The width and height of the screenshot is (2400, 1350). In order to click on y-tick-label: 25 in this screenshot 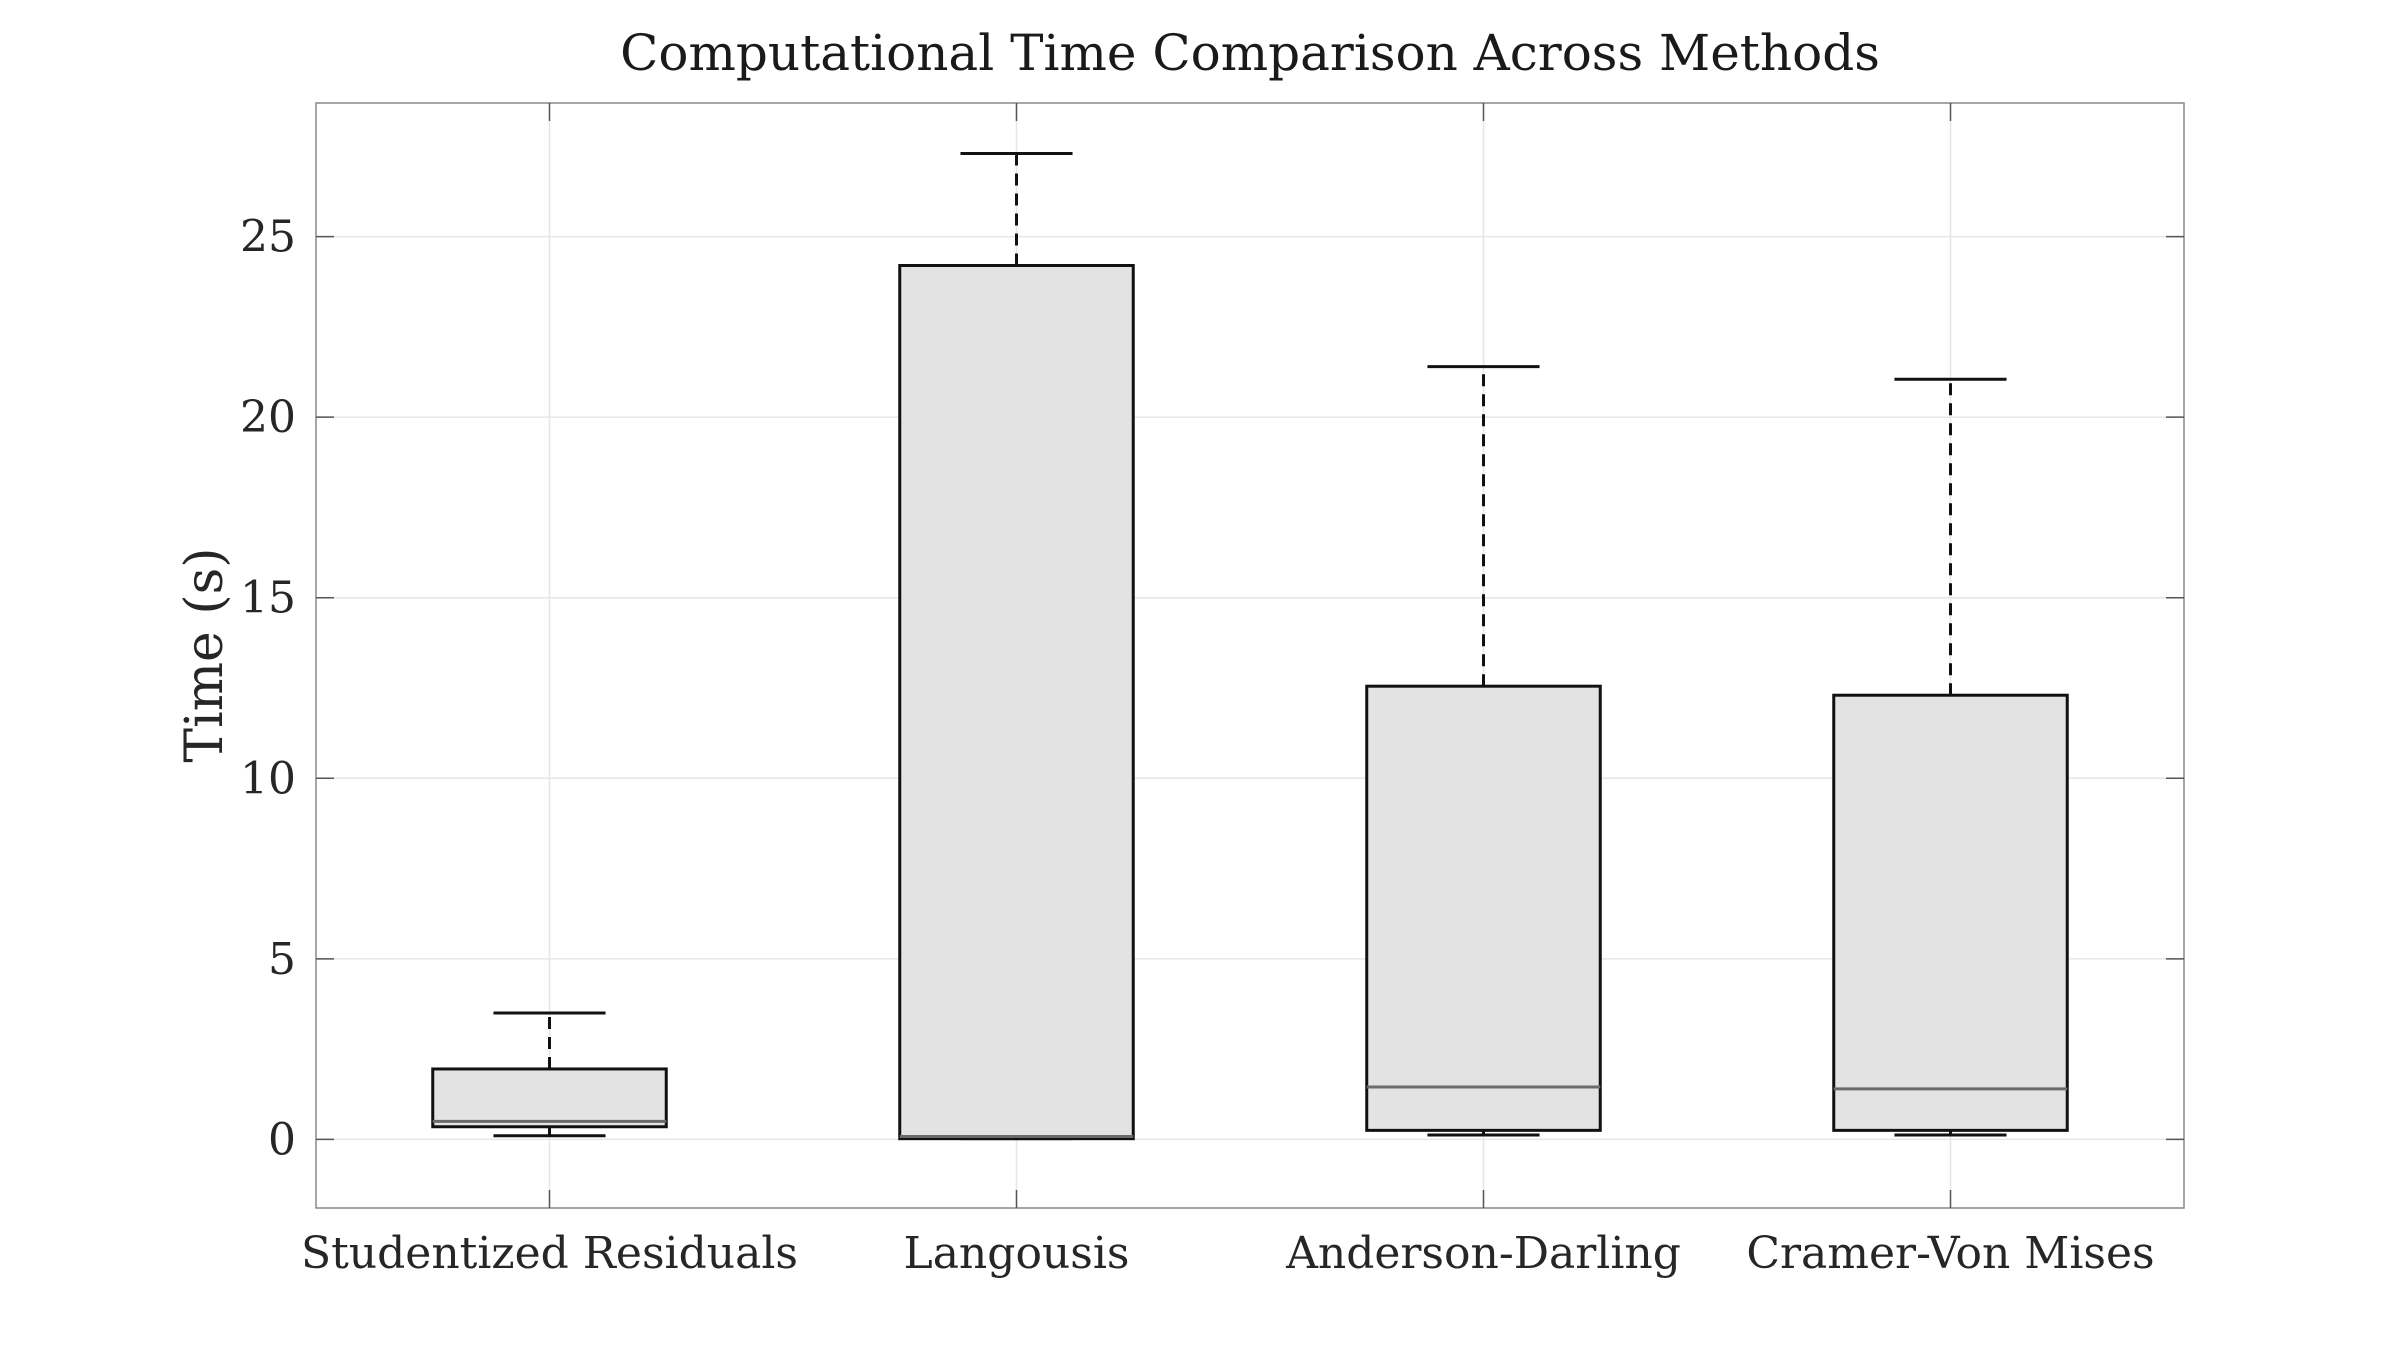, I will do `click(268, 237)`.